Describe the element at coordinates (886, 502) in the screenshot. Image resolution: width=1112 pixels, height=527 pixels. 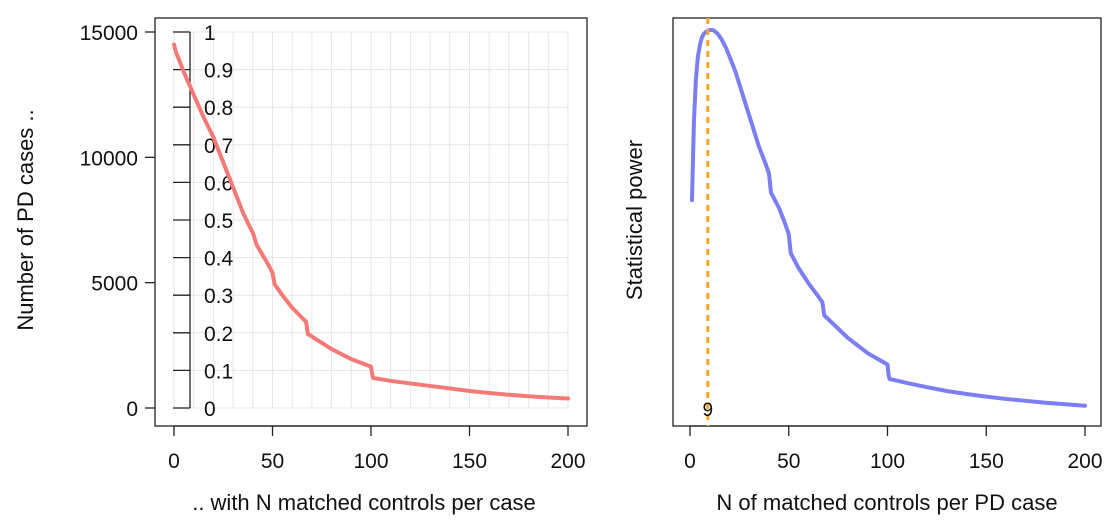
I see `right-x-axis-label: N of matched controls per PD case` at that location.